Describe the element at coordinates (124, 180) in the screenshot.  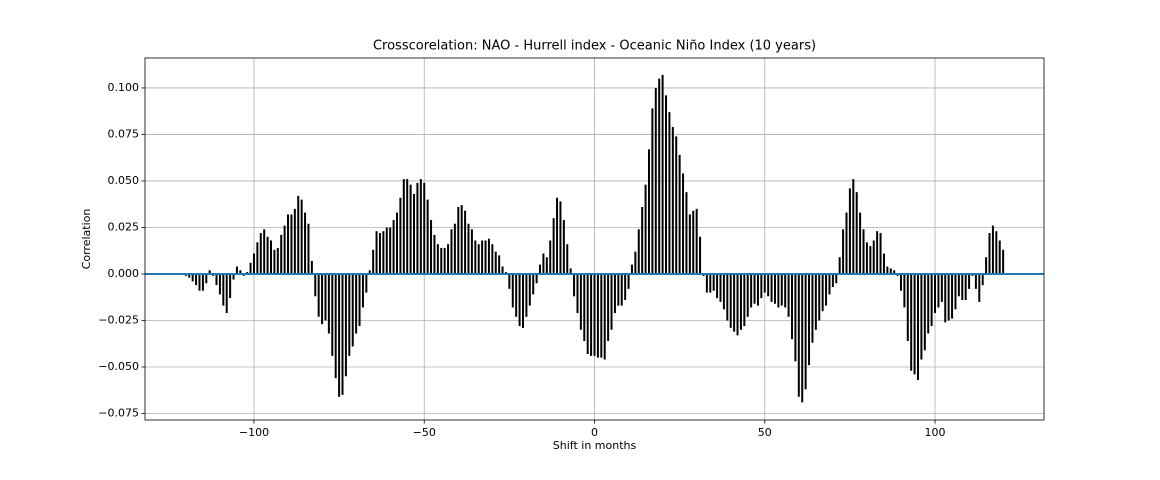
I see `y-tick-label: 0.050` at that location.